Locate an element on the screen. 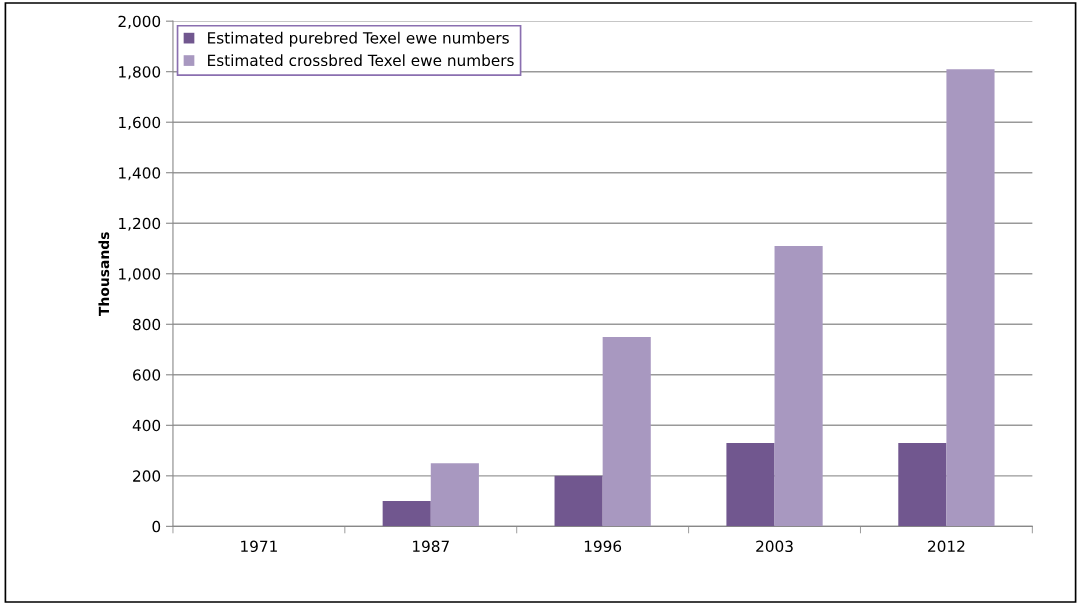 The width and height of the screenshot is (1081, 605). y-tick-label: 2,000 is located at coordinates (139, 22).